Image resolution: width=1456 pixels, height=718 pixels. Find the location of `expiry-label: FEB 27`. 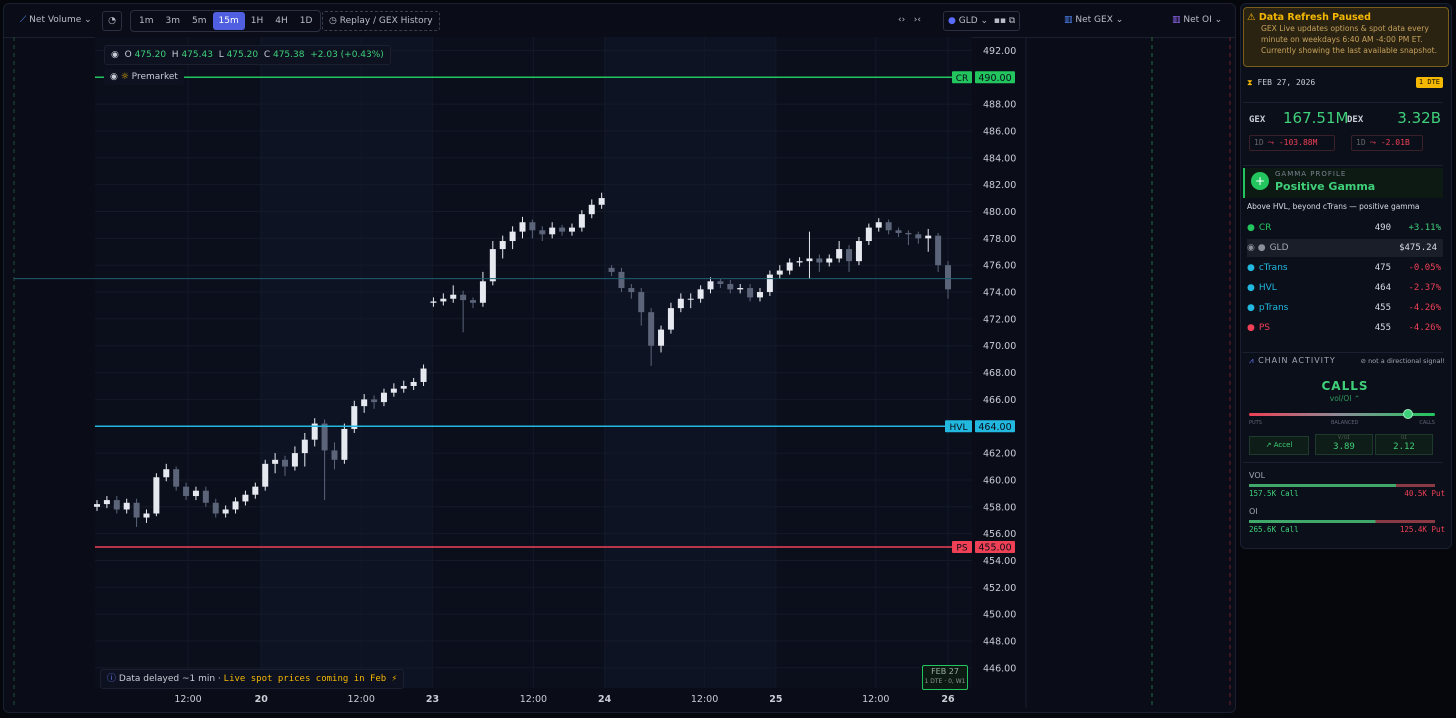

expiry-label: FEB 27 is located at coordinates (945, 671).